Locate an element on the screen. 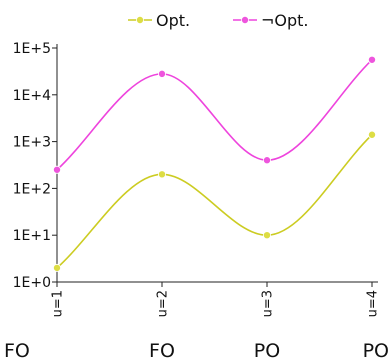 The width and height of the screenshot is (389, 362). legend: Opt. ¬Opt. is located at coordinates (218, 20).